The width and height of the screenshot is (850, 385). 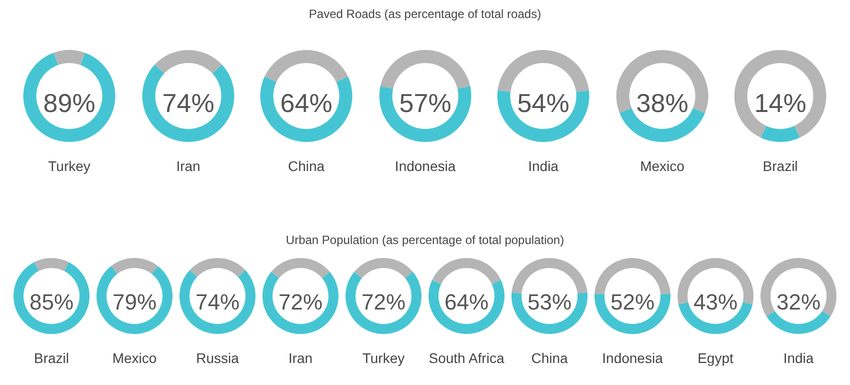 What do you see at coordinates (466, 358) in the screenshot?
I see `slice-label: South Africa` at bounding box center [466, 358].